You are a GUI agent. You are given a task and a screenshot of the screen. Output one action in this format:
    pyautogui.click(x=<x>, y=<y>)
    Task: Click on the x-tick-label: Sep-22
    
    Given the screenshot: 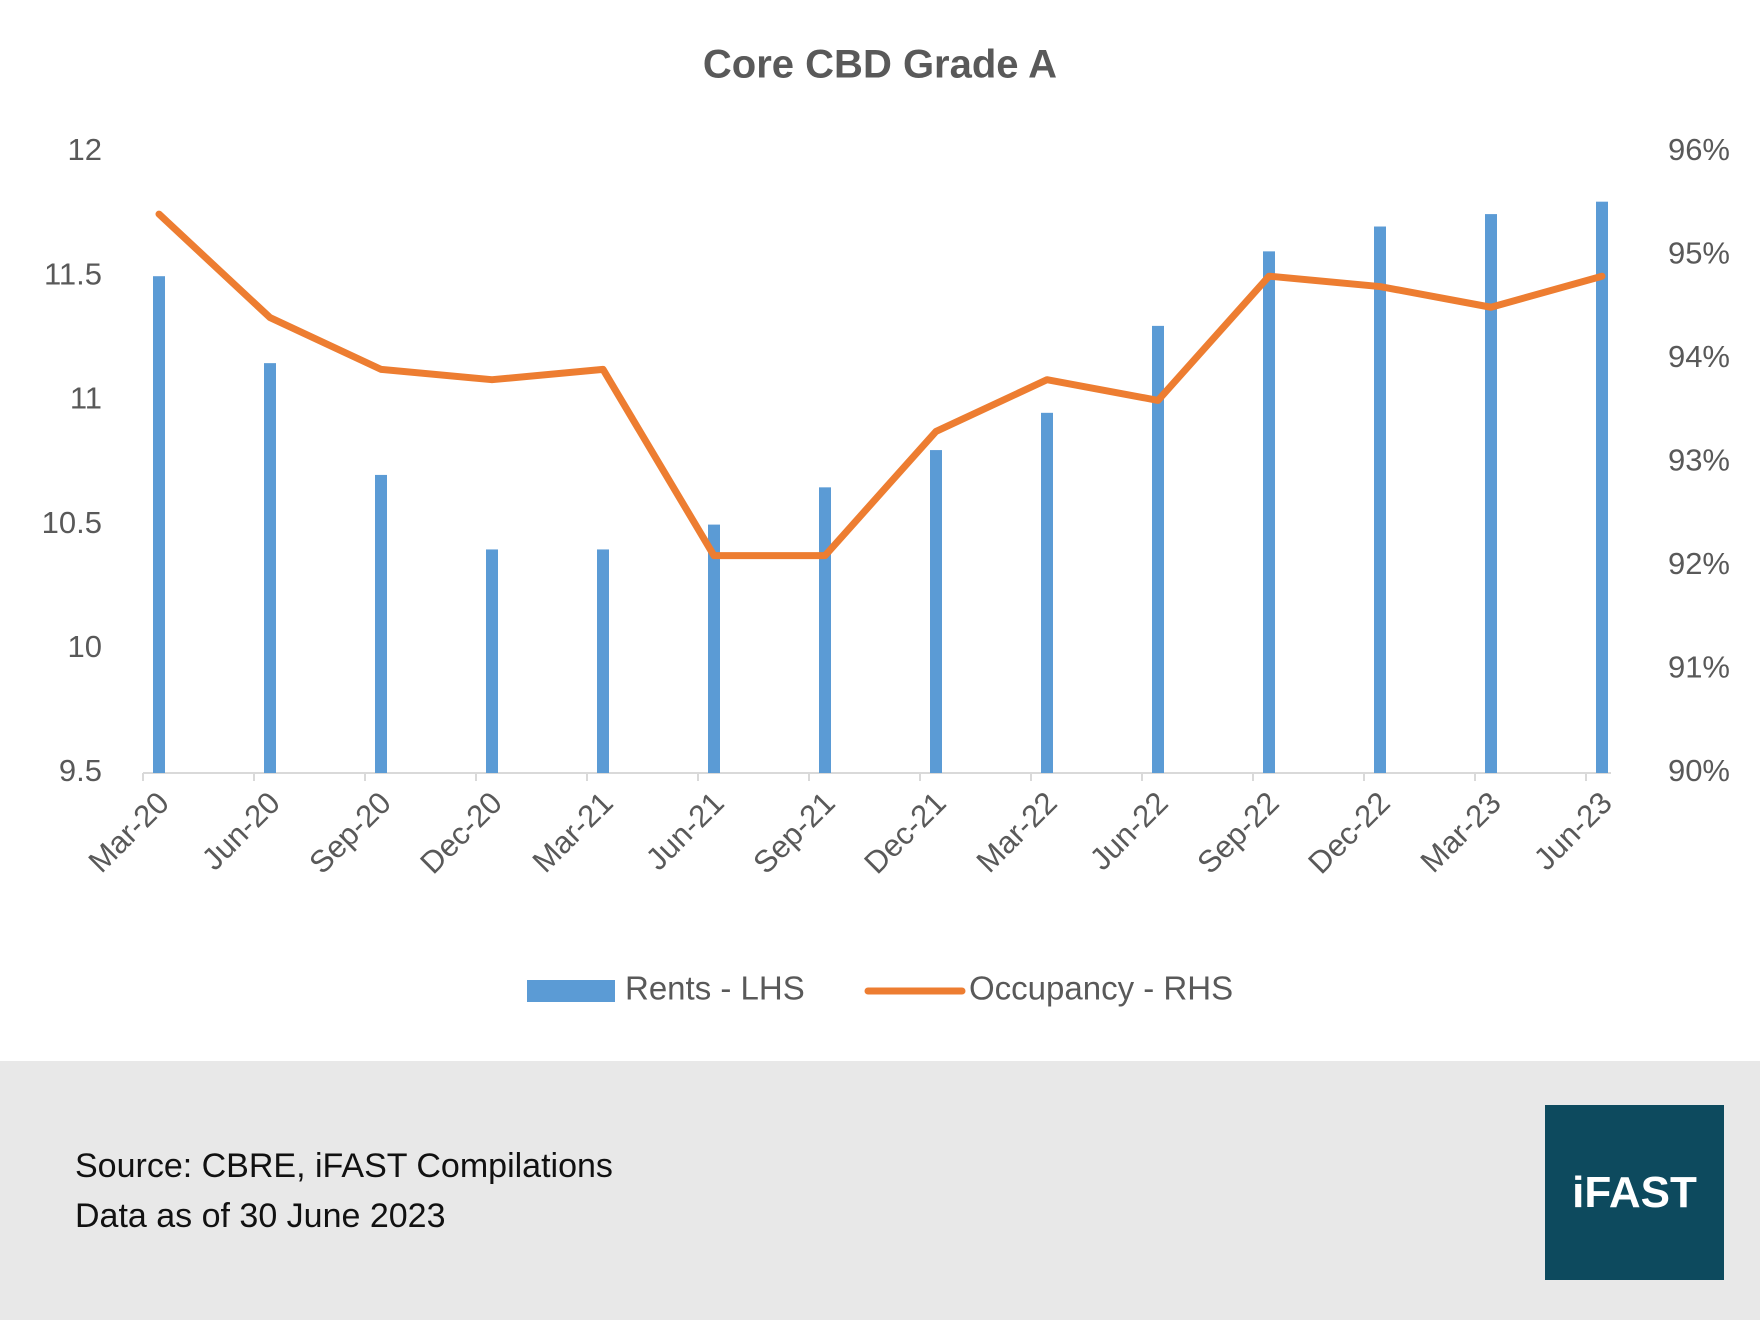 What is the action you would take?
    pyautogui.click(x=1237, y=832)
    